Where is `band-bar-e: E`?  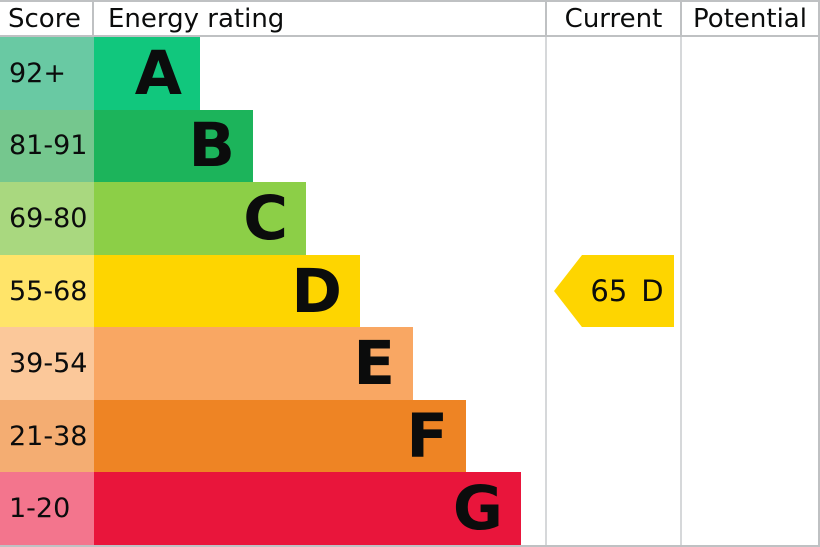
band-bar-e: E is located at coordinates (253, 363).